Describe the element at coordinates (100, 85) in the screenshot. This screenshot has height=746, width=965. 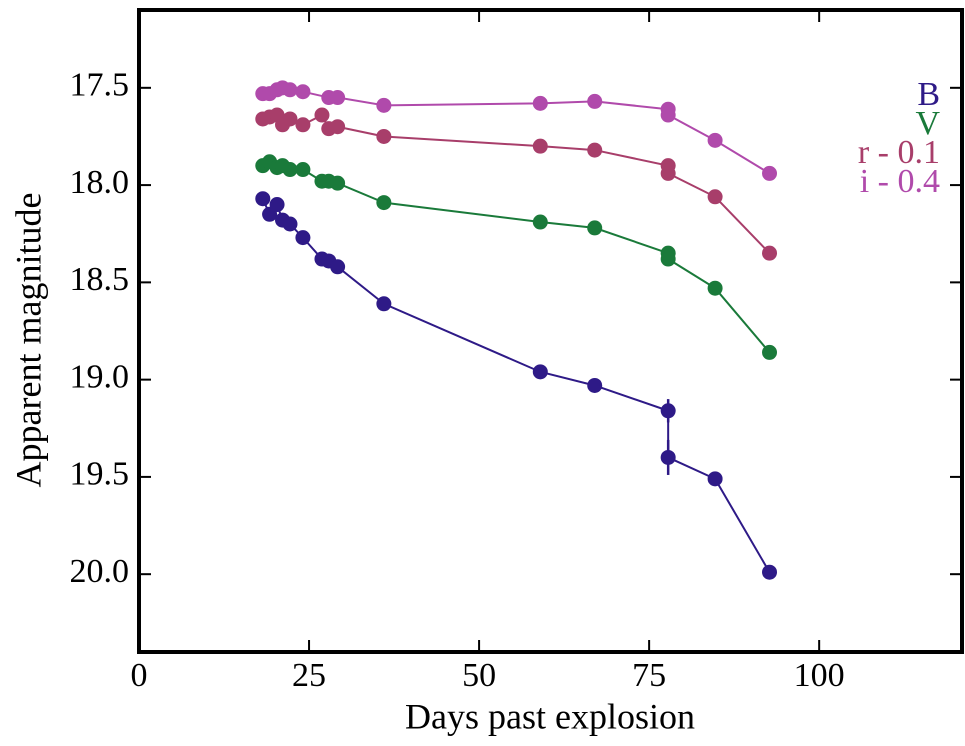
I see `y-tick-label: 17.5` at that location.